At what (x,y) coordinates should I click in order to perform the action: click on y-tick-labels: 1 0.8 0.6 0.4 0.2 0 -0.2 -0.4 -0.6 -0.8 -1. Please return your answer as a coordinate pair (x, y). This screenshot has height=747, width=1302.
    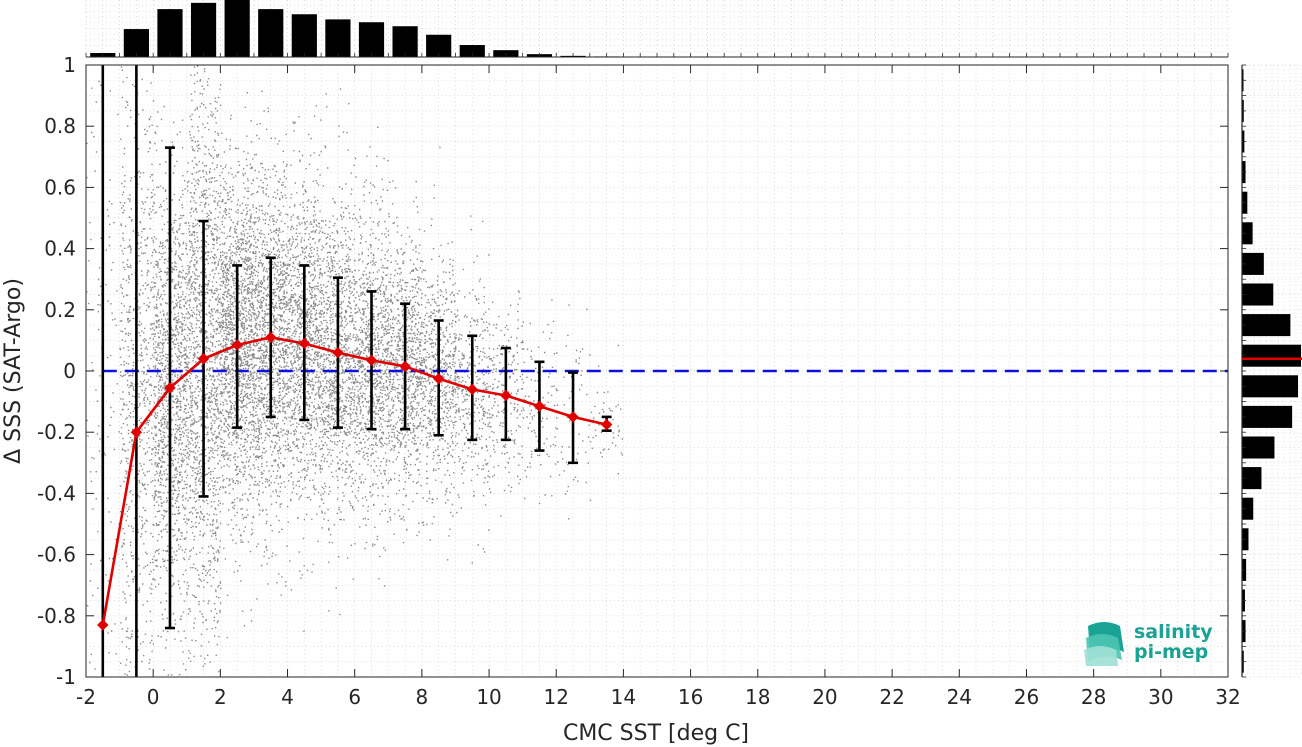
    Looking at the image, I should click on (56, 371).